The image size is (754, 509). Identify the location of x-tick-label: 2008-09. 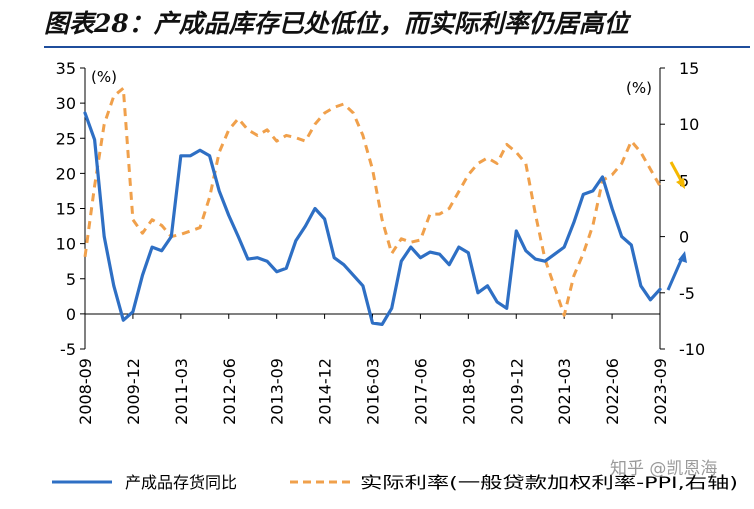
(85, 391).